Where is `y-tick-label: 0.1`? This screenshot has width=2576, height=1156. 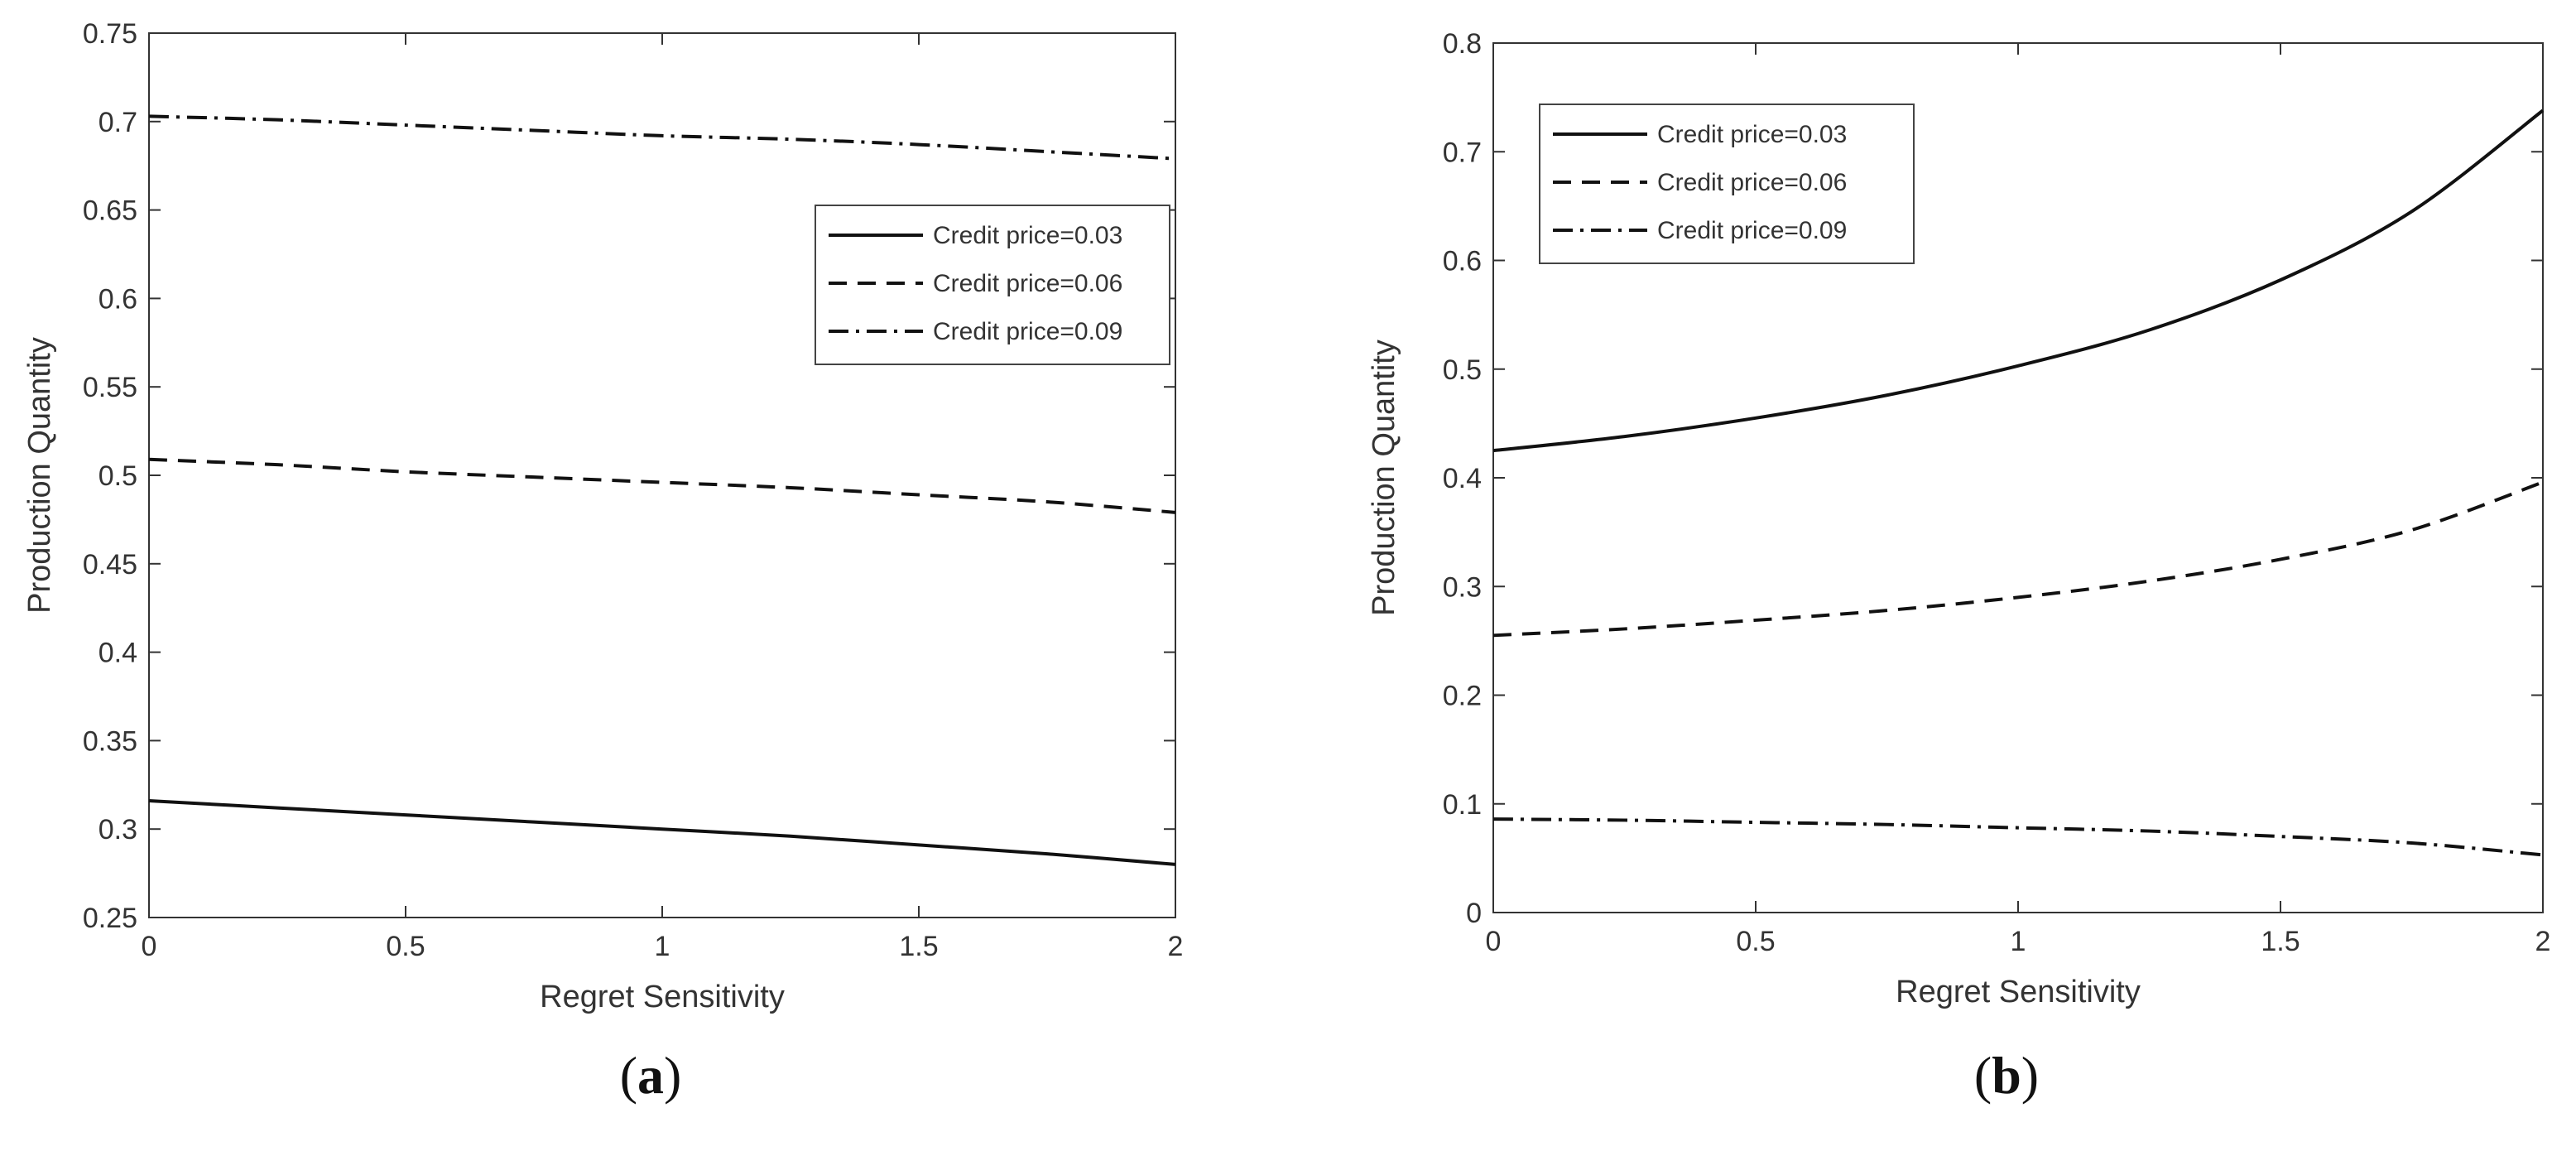
y-tick-label: 0.1 is located at coordinates (1462, 805).